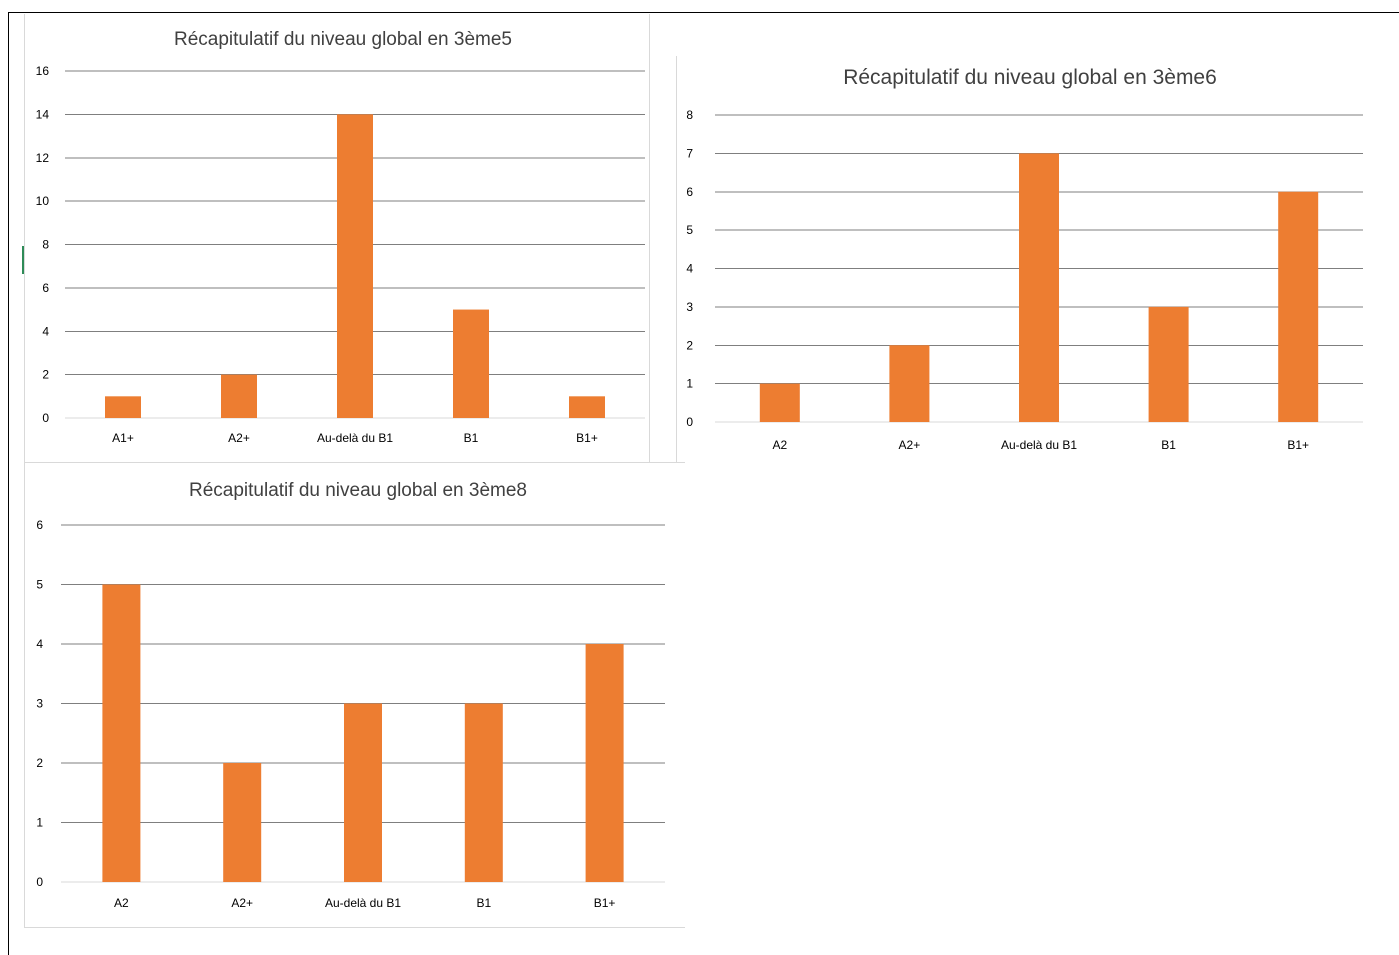  I want to click on chart-3eme6-x-labels: A2 A2+ Au-delà du B1 B1 B1+, so click(1040, 445).